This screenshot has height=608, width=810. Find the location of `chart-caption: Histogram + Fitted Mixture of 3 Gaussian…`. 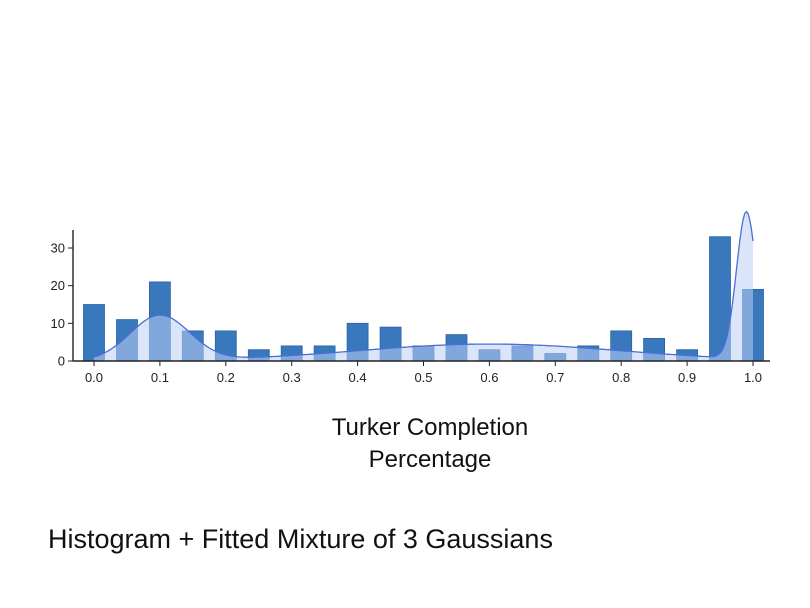

chart-caption: Histogram + Fitted Mixture of 3 Gaussian… is located at coordinates (300, 539).